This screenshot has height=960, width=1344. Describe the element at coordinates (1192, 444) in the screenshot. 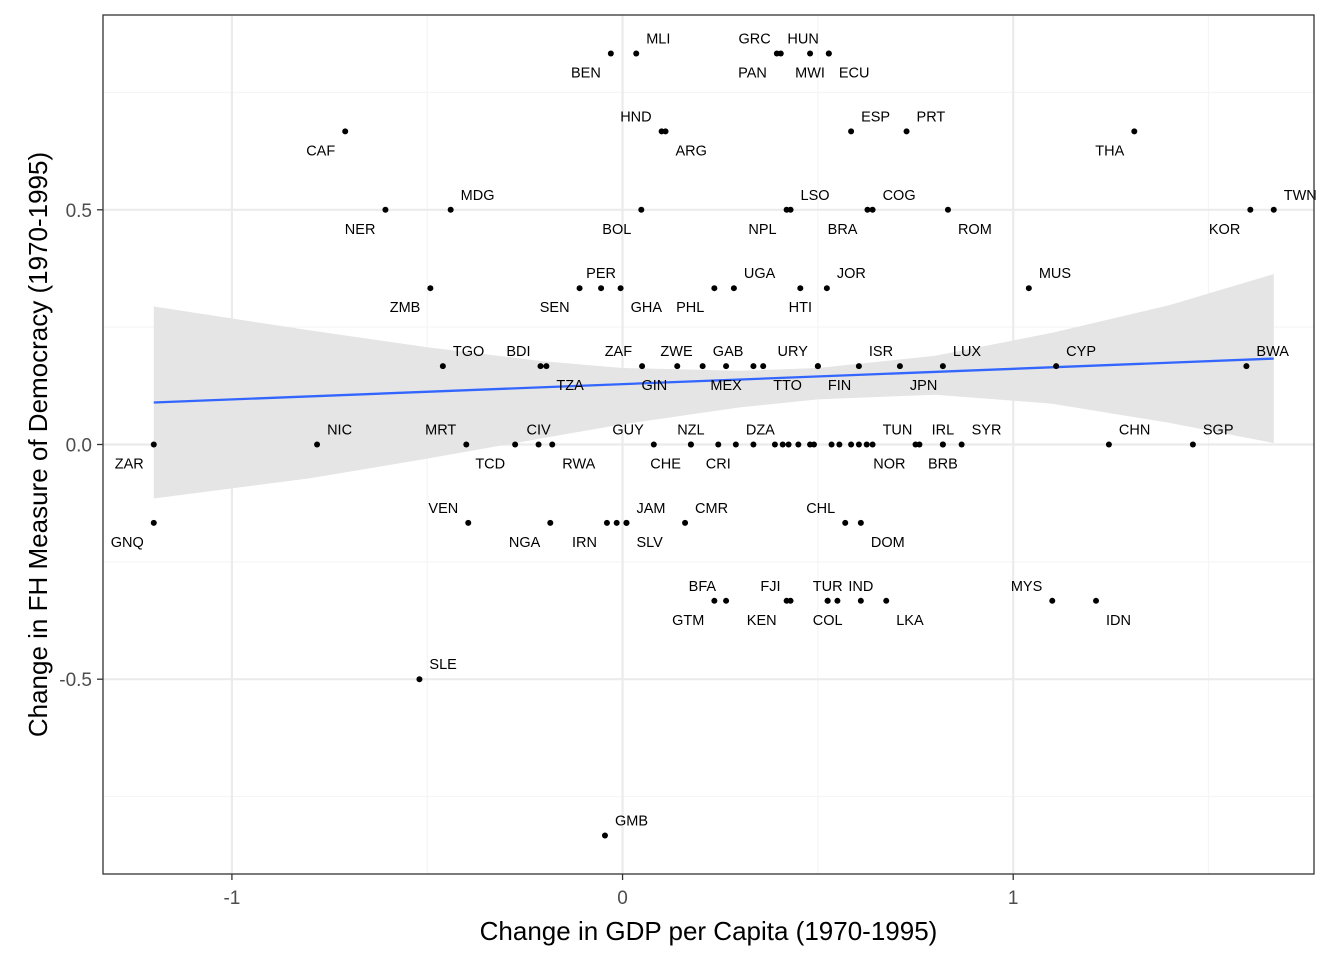

I see `data-point-sgp` at that location.